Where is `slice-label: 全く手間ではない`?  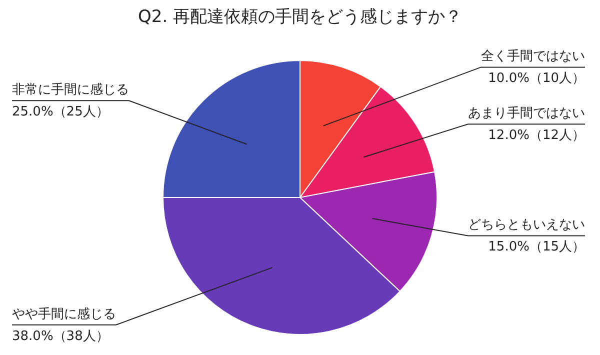
slice-label: 全く手間ではない is located at coordinates (533, 56).